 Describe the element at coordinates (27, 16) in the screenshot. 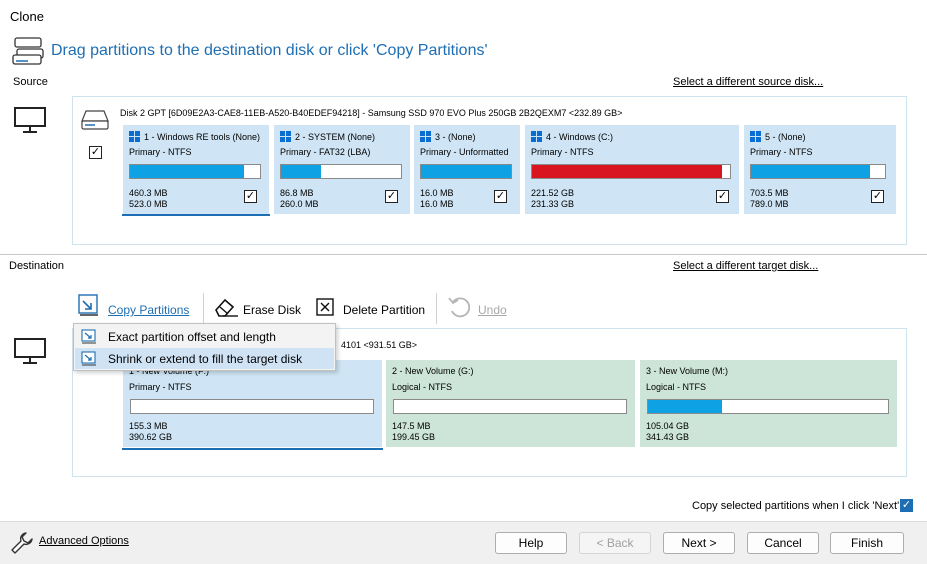

I see `window-title: Clone` at that location.